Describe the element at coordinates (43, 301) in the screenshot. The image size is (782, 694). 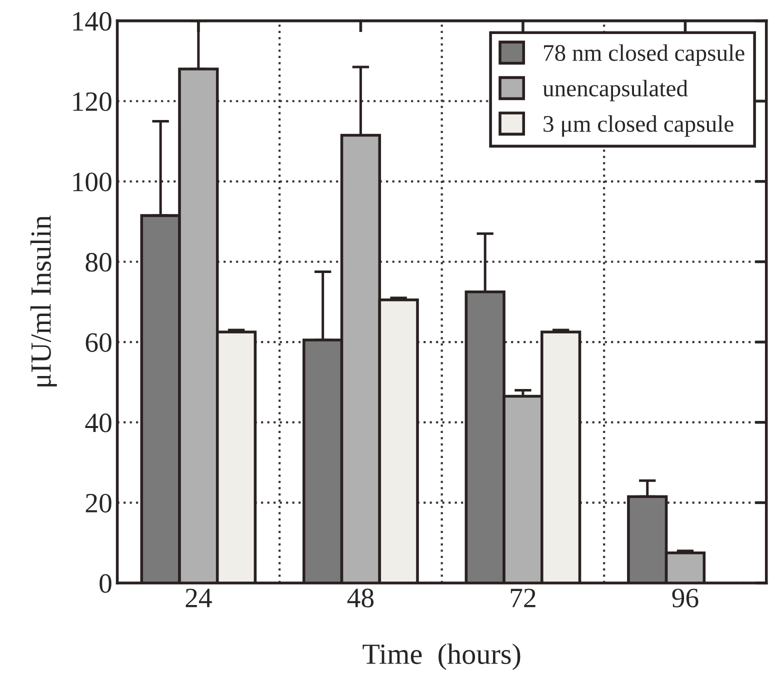
I see `y-axis-title: μIU/ml Insulin` at that location.